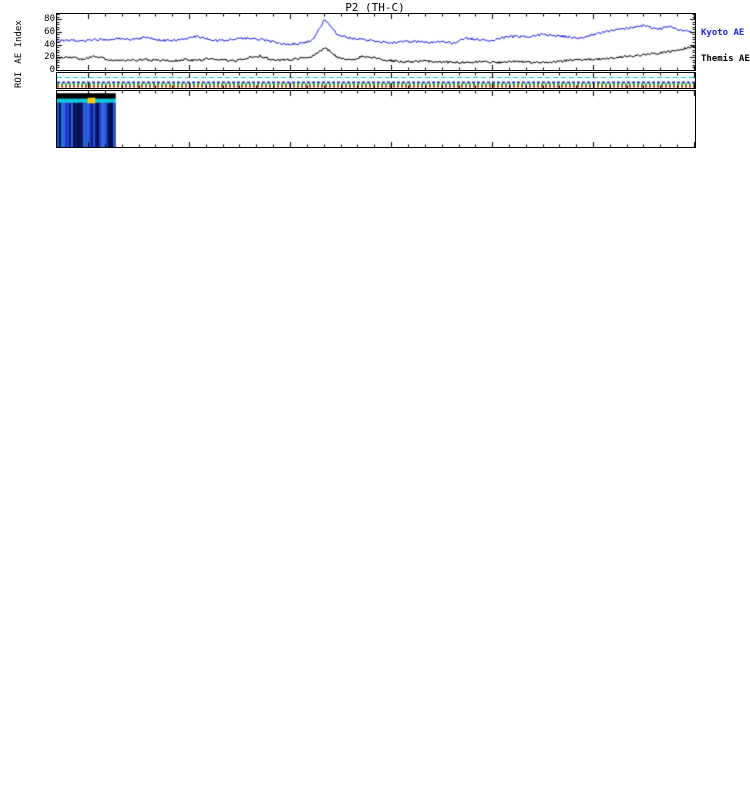 The image size is (750, 800). I want to click on panel-ae, so click(376, 42).